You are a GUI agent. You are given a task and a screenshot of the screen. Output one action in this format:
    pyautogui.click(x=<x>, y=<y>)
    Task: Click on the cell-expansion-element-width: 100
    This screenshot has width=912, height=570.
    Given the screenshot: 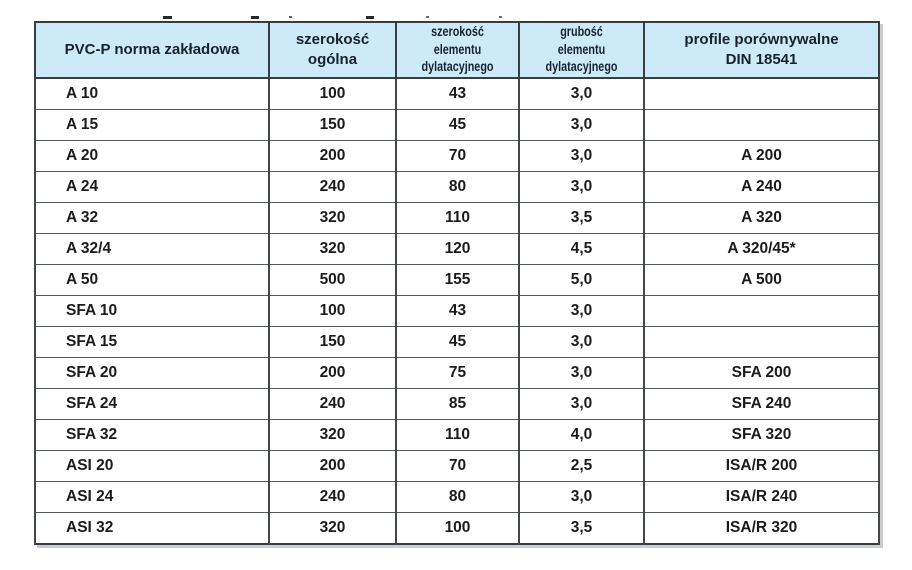 What is the action you would take?
    pyautogui.click(x=457, y=528)
    